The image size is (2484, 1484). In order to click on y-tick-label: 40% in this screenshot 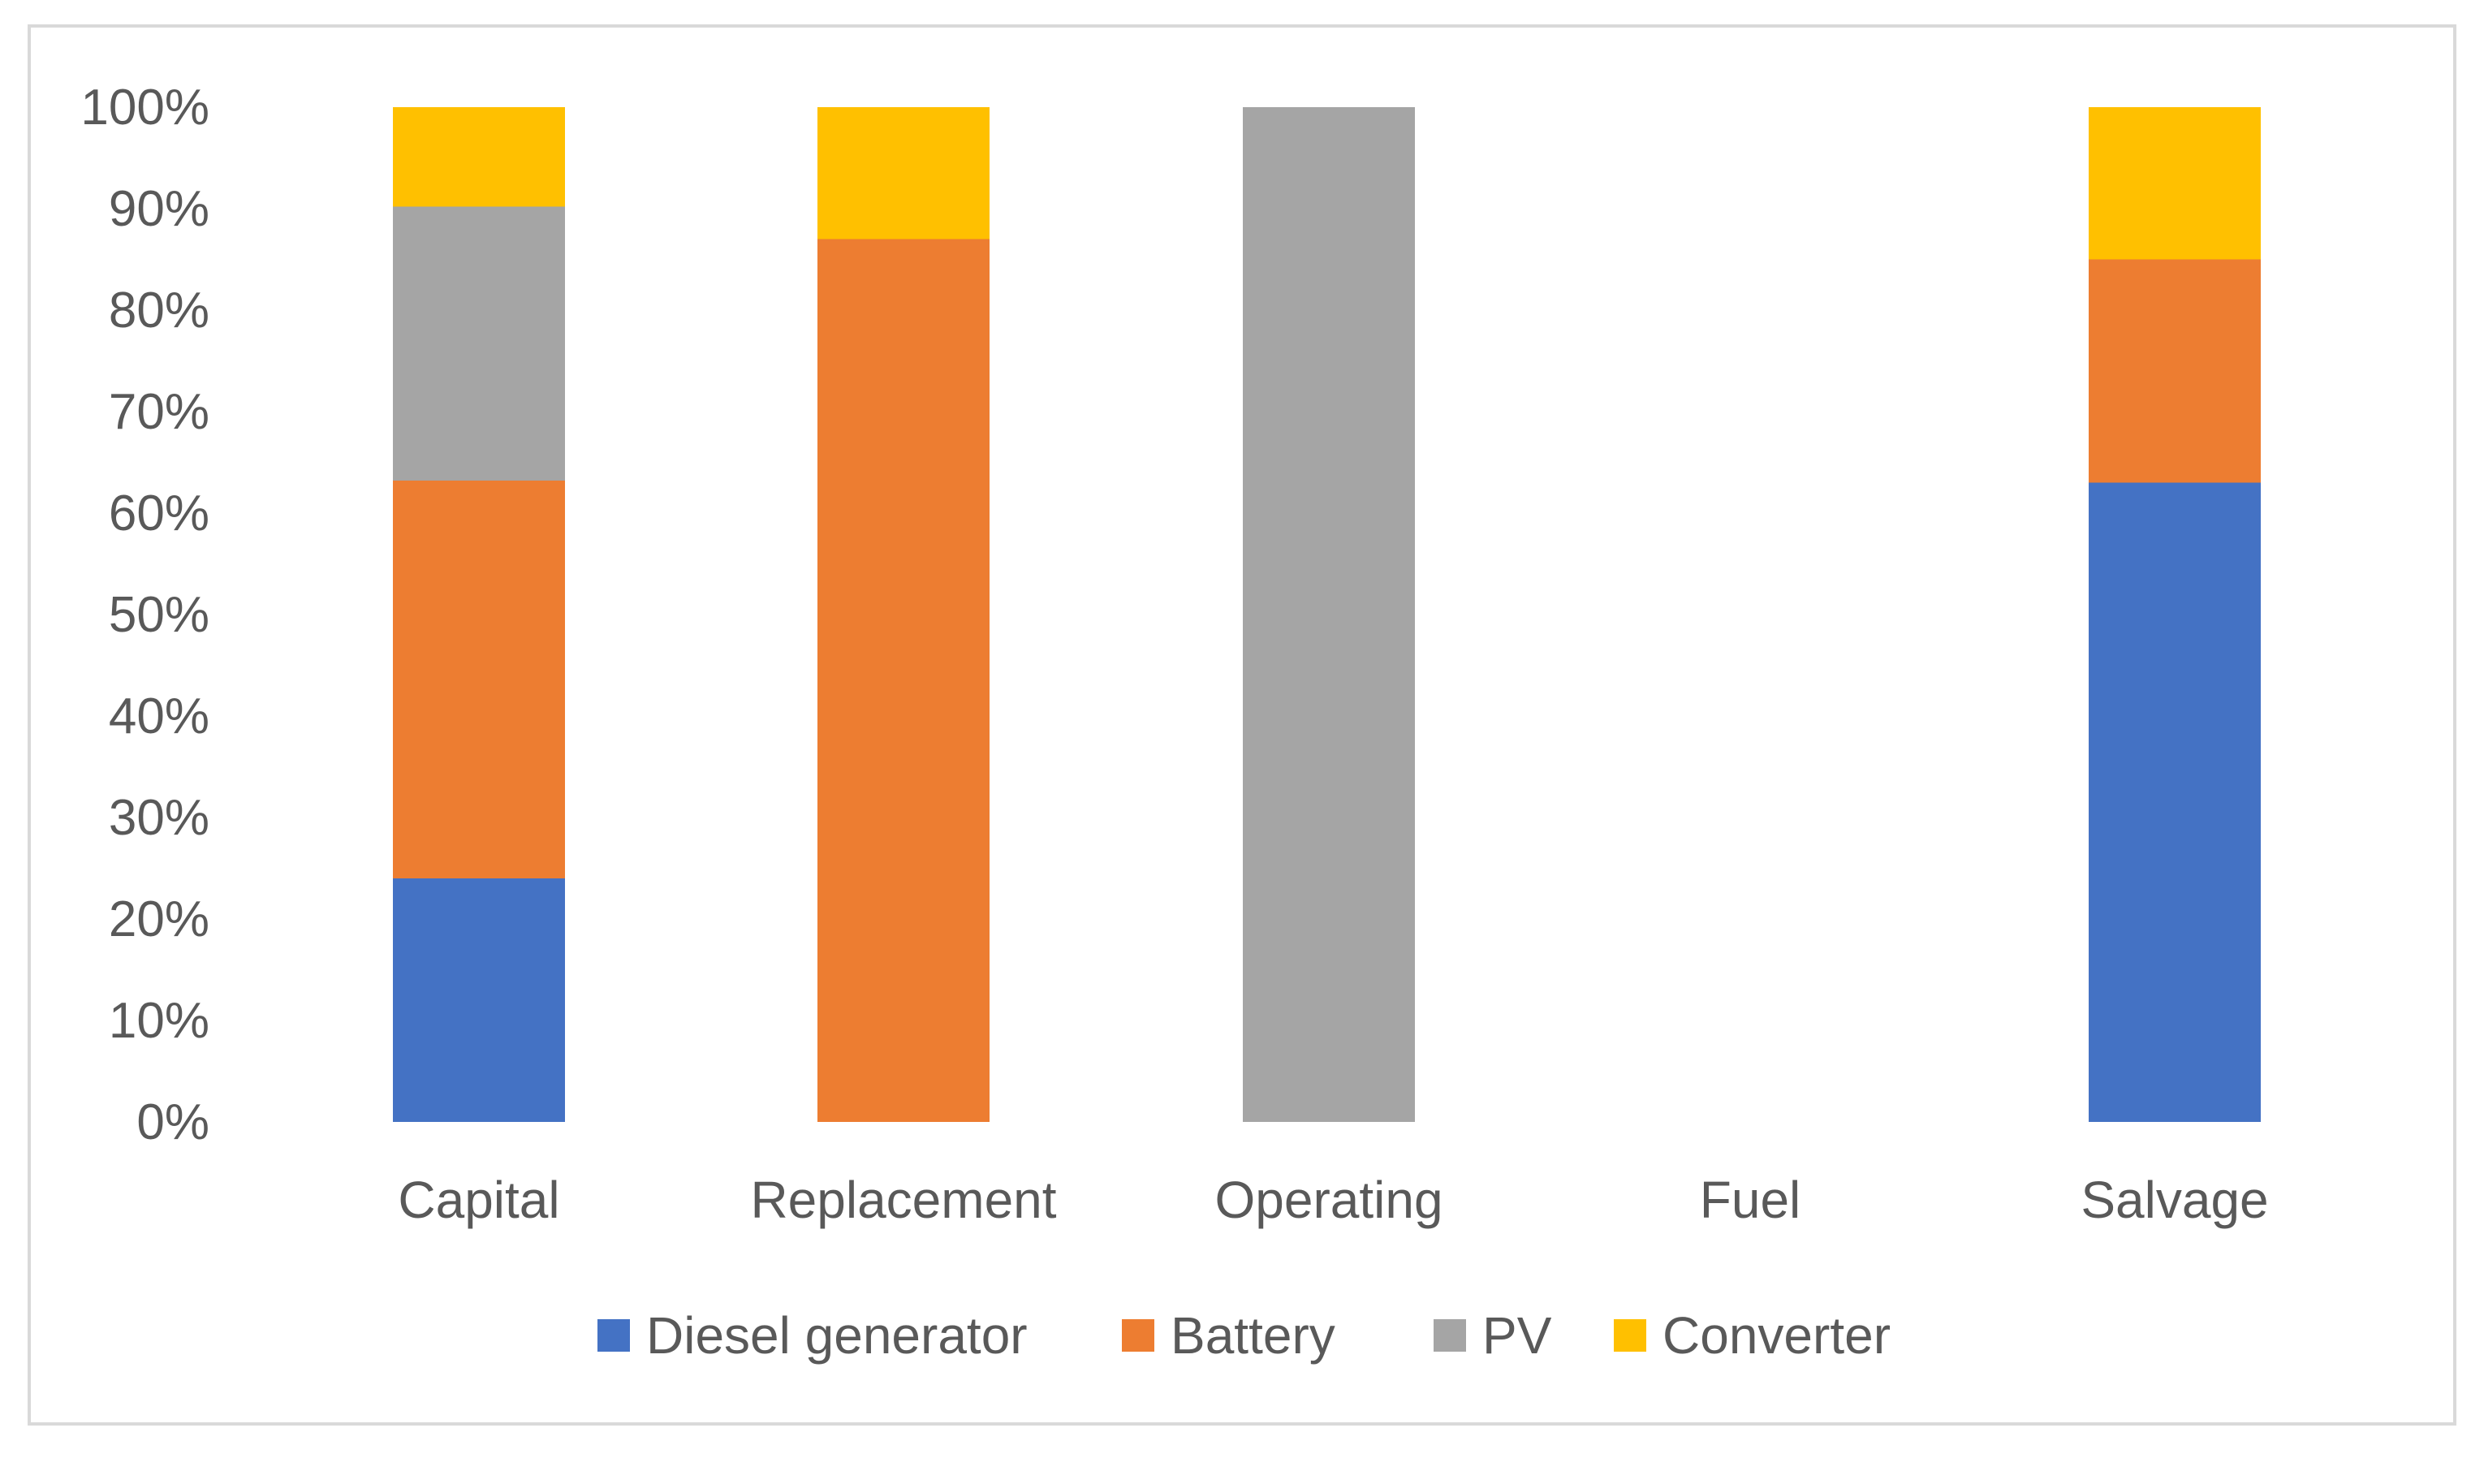, I will do `click(159, 716)`.